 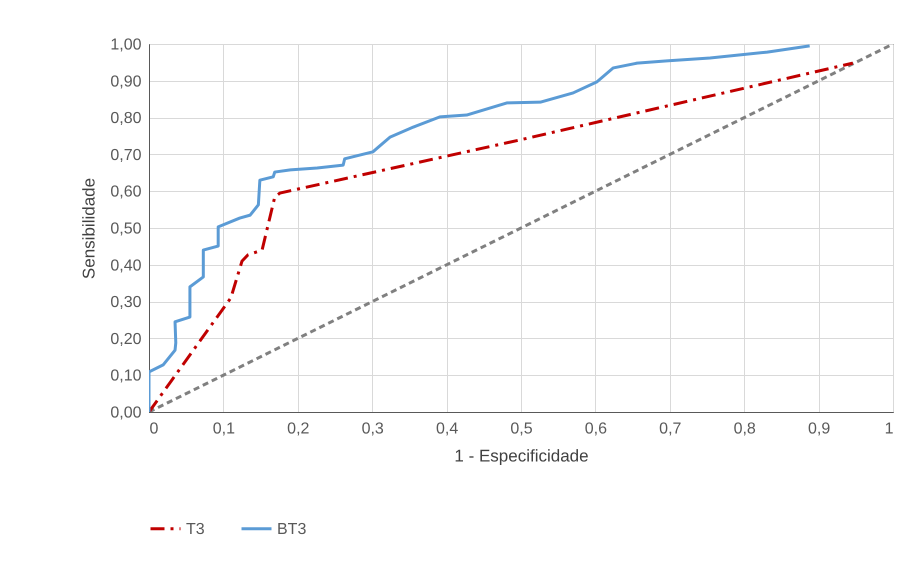 What do you see at coordinates (126, 119) in the screenshot?
I see `y-tick-label: 0,80` at bounding box center [126, 119].